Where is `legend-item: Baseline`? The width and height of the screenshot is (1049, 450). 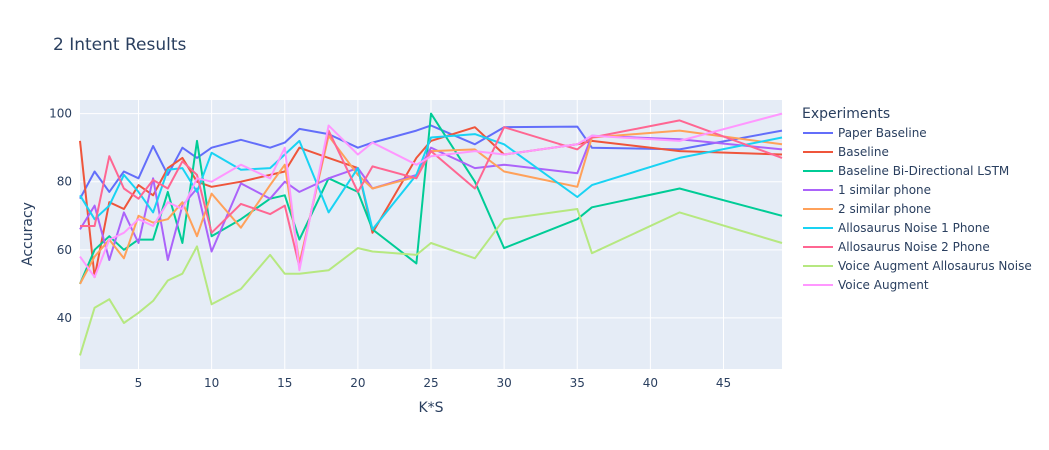
legend-item: Baseline is located at coordinates (846, 152).